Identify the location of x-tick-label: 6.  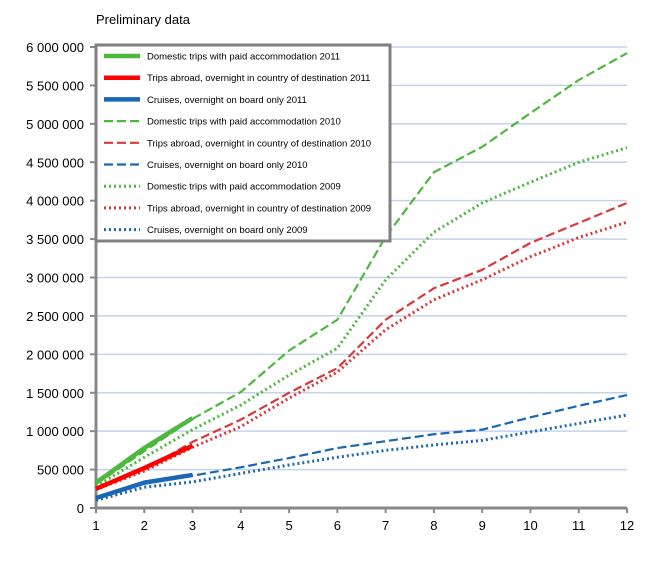
(337, 525).